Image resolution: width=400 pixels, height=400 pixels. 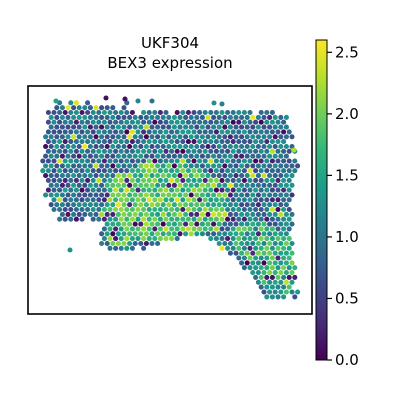 I want to click on colorbar-tick-label: 1.5, so click(x=347, y=175).